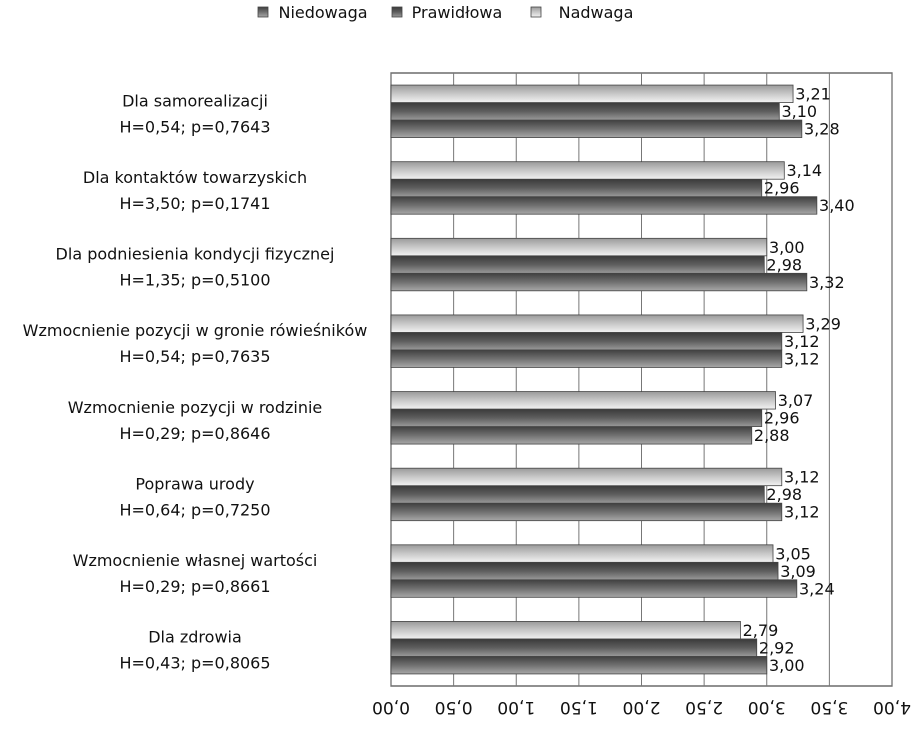 The width and height of the screenshot is (913, 737). What do you see at coordinates (516, 707) in the screenshot?
I see `x-tick-label: 1,00` at bounding box center [516, 707].